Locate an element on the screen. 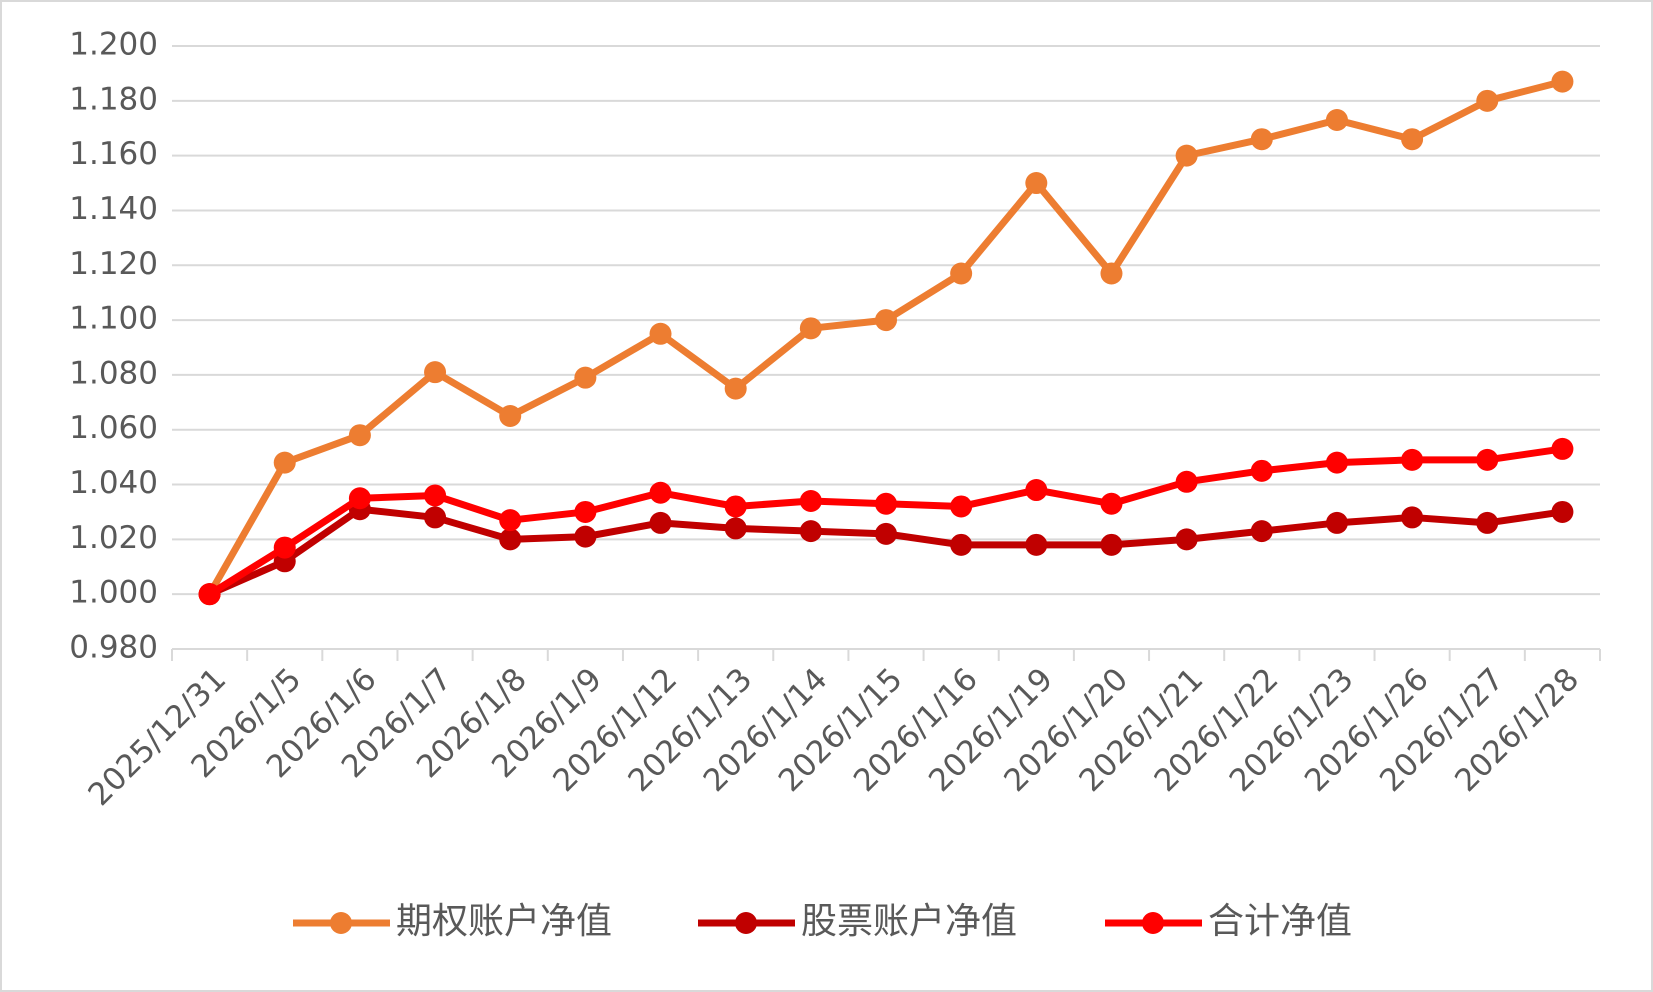 This screenshot has height=992, width=1653. y-tick-label: 1.060 is located at coordinates (113, 428).